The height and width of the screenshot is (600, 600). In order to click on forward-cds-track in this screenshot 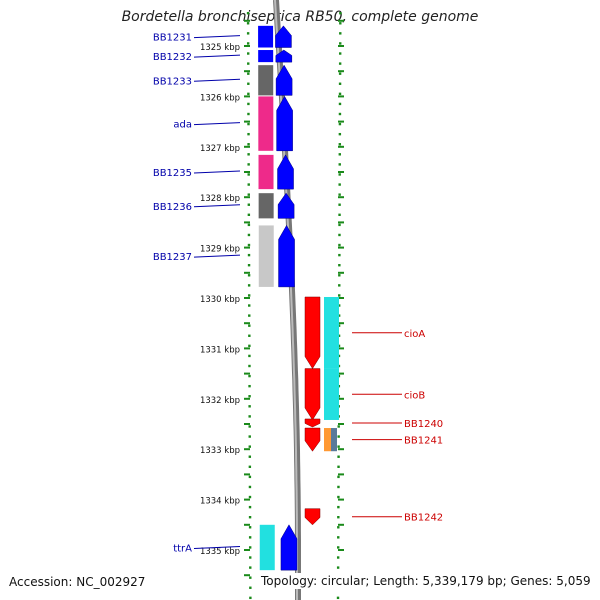, I will do `click(286, 298)`.